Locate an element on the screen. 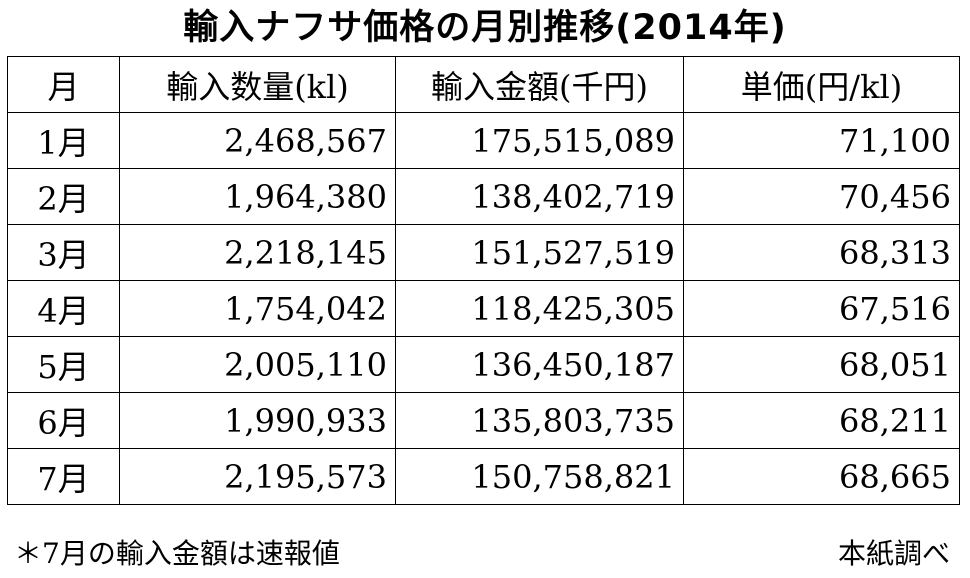  cell-amount: 175,515,089 is located at coordinates (539, 140).